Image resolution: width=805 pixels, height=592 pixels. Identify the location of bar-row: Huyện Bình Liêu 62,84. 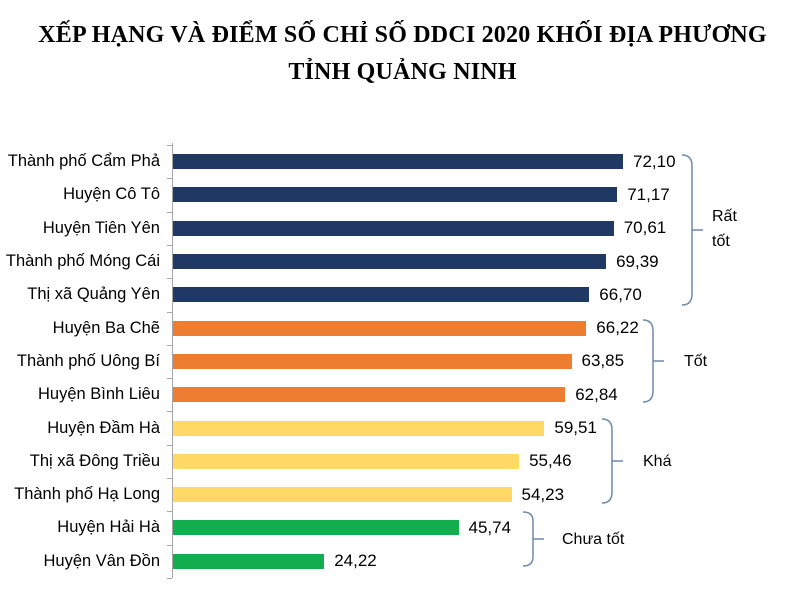
(402, 394).